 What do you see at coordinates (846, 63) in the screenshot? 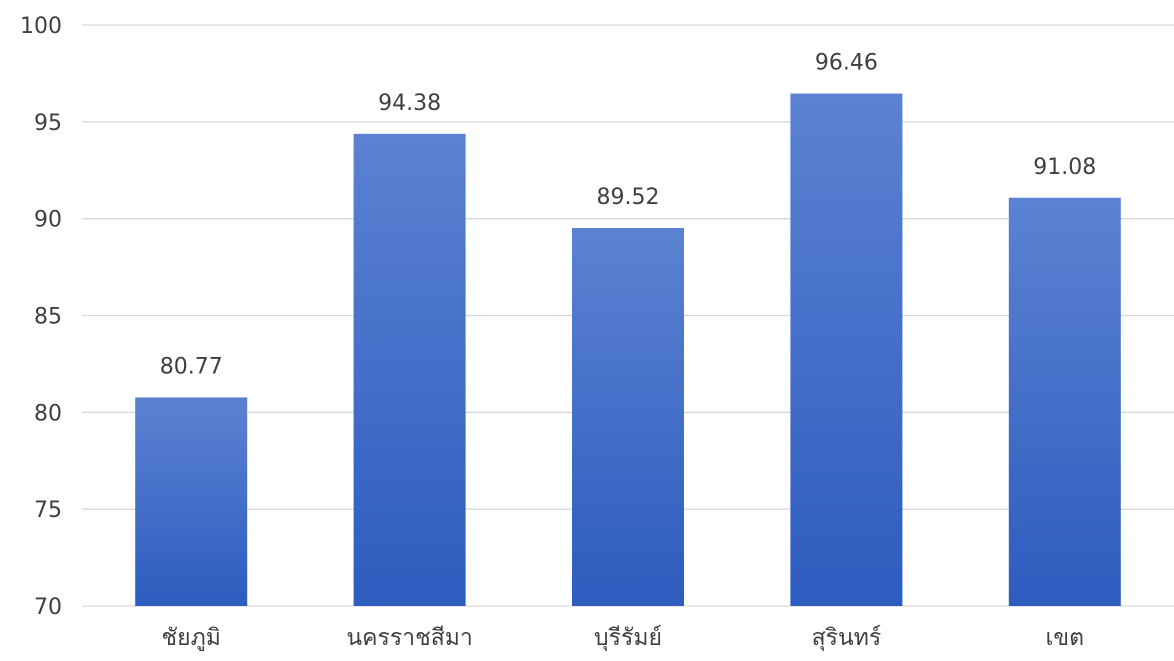
I see `data-label: 96.46` at bounding box center [846, 63].